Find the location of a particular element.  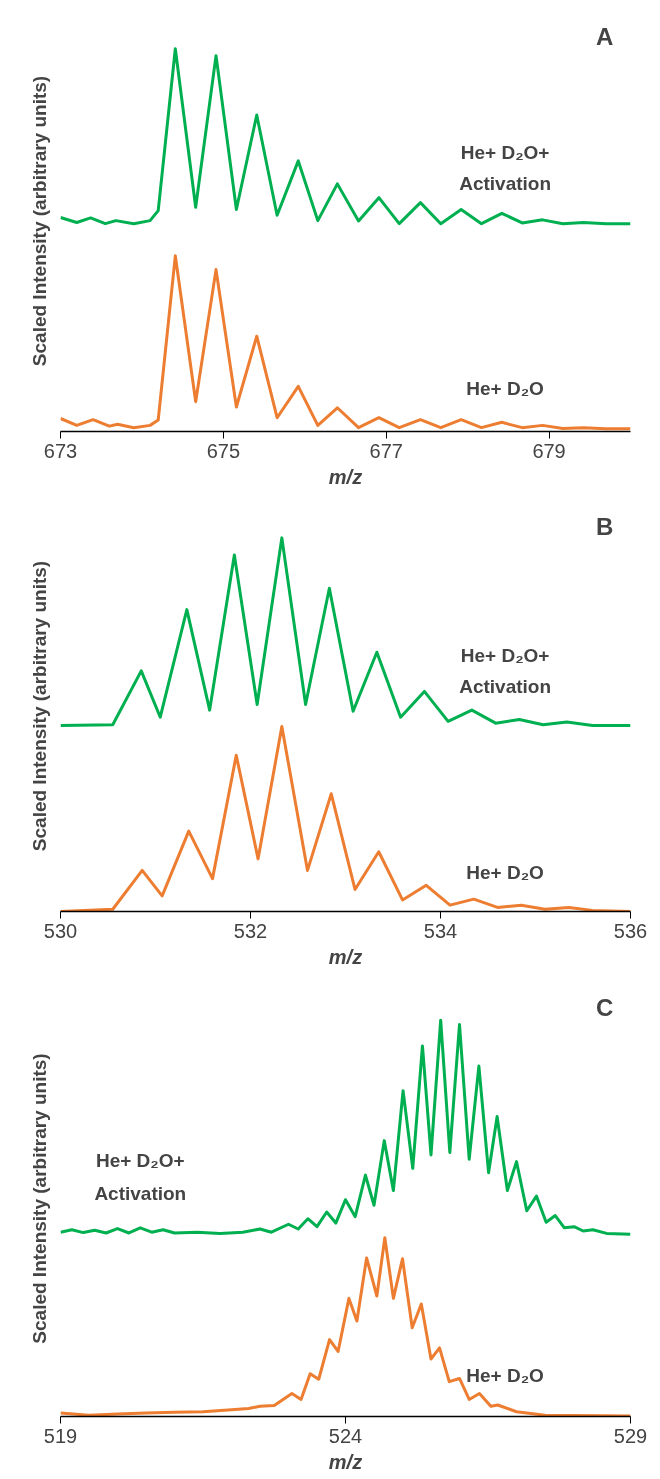

chart-title: A is located at coordinates (605, 37).